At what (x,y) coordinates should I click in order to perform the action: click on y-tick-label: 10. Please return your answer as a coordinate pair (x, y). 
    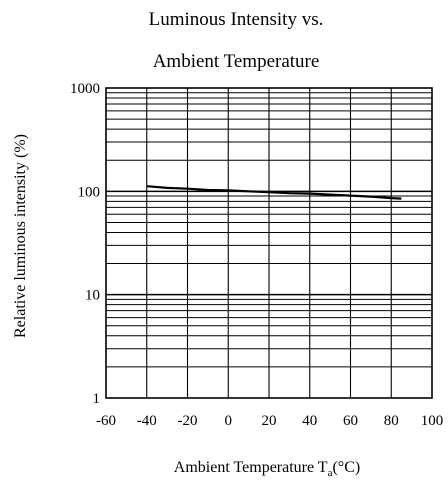
    Looking at the image, I should click on (92, 296).